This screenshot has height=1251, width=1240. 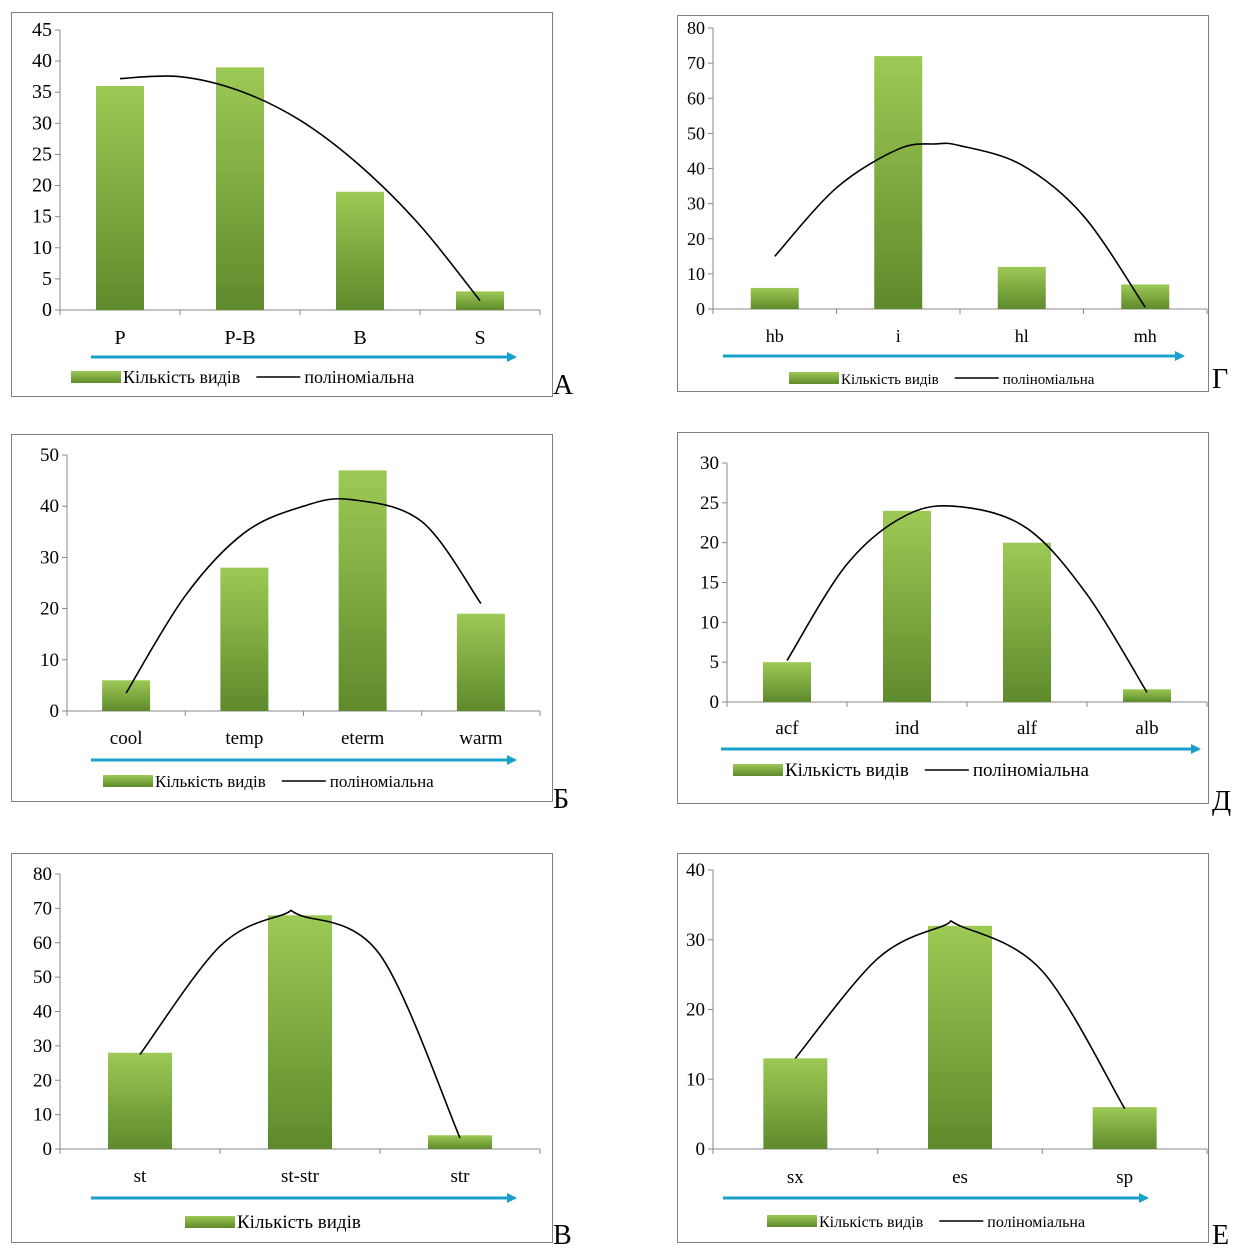 I want to click on bar-B, so click(x=360, y=250).